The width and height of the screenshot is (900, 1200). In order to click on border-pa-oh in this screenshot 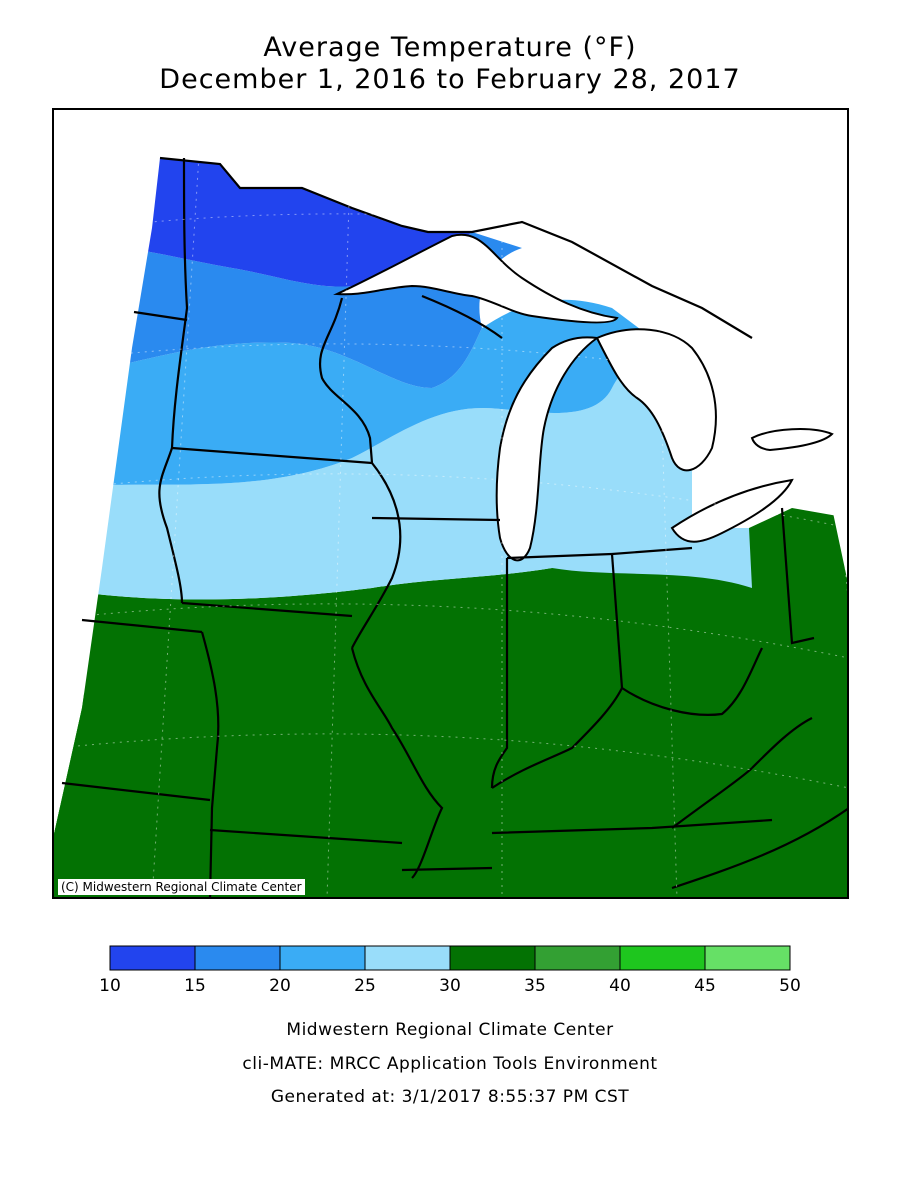, I will do `click(797, 576)`.